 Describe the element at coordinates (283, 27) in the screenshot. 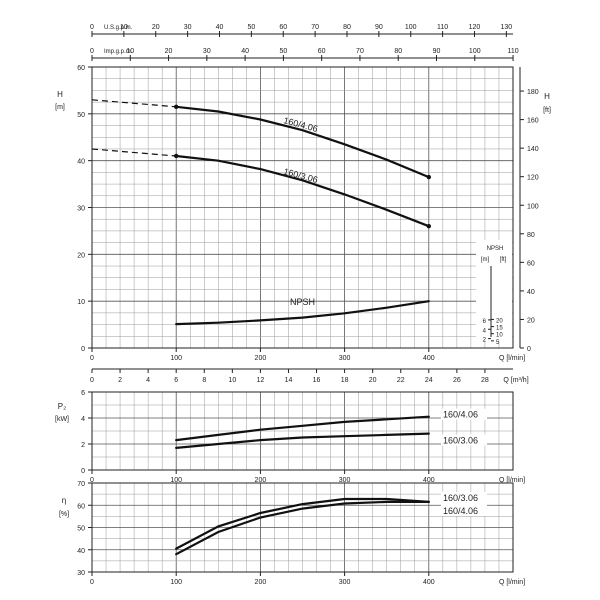

I see `us-gpm-tick-label: 60` at that location.